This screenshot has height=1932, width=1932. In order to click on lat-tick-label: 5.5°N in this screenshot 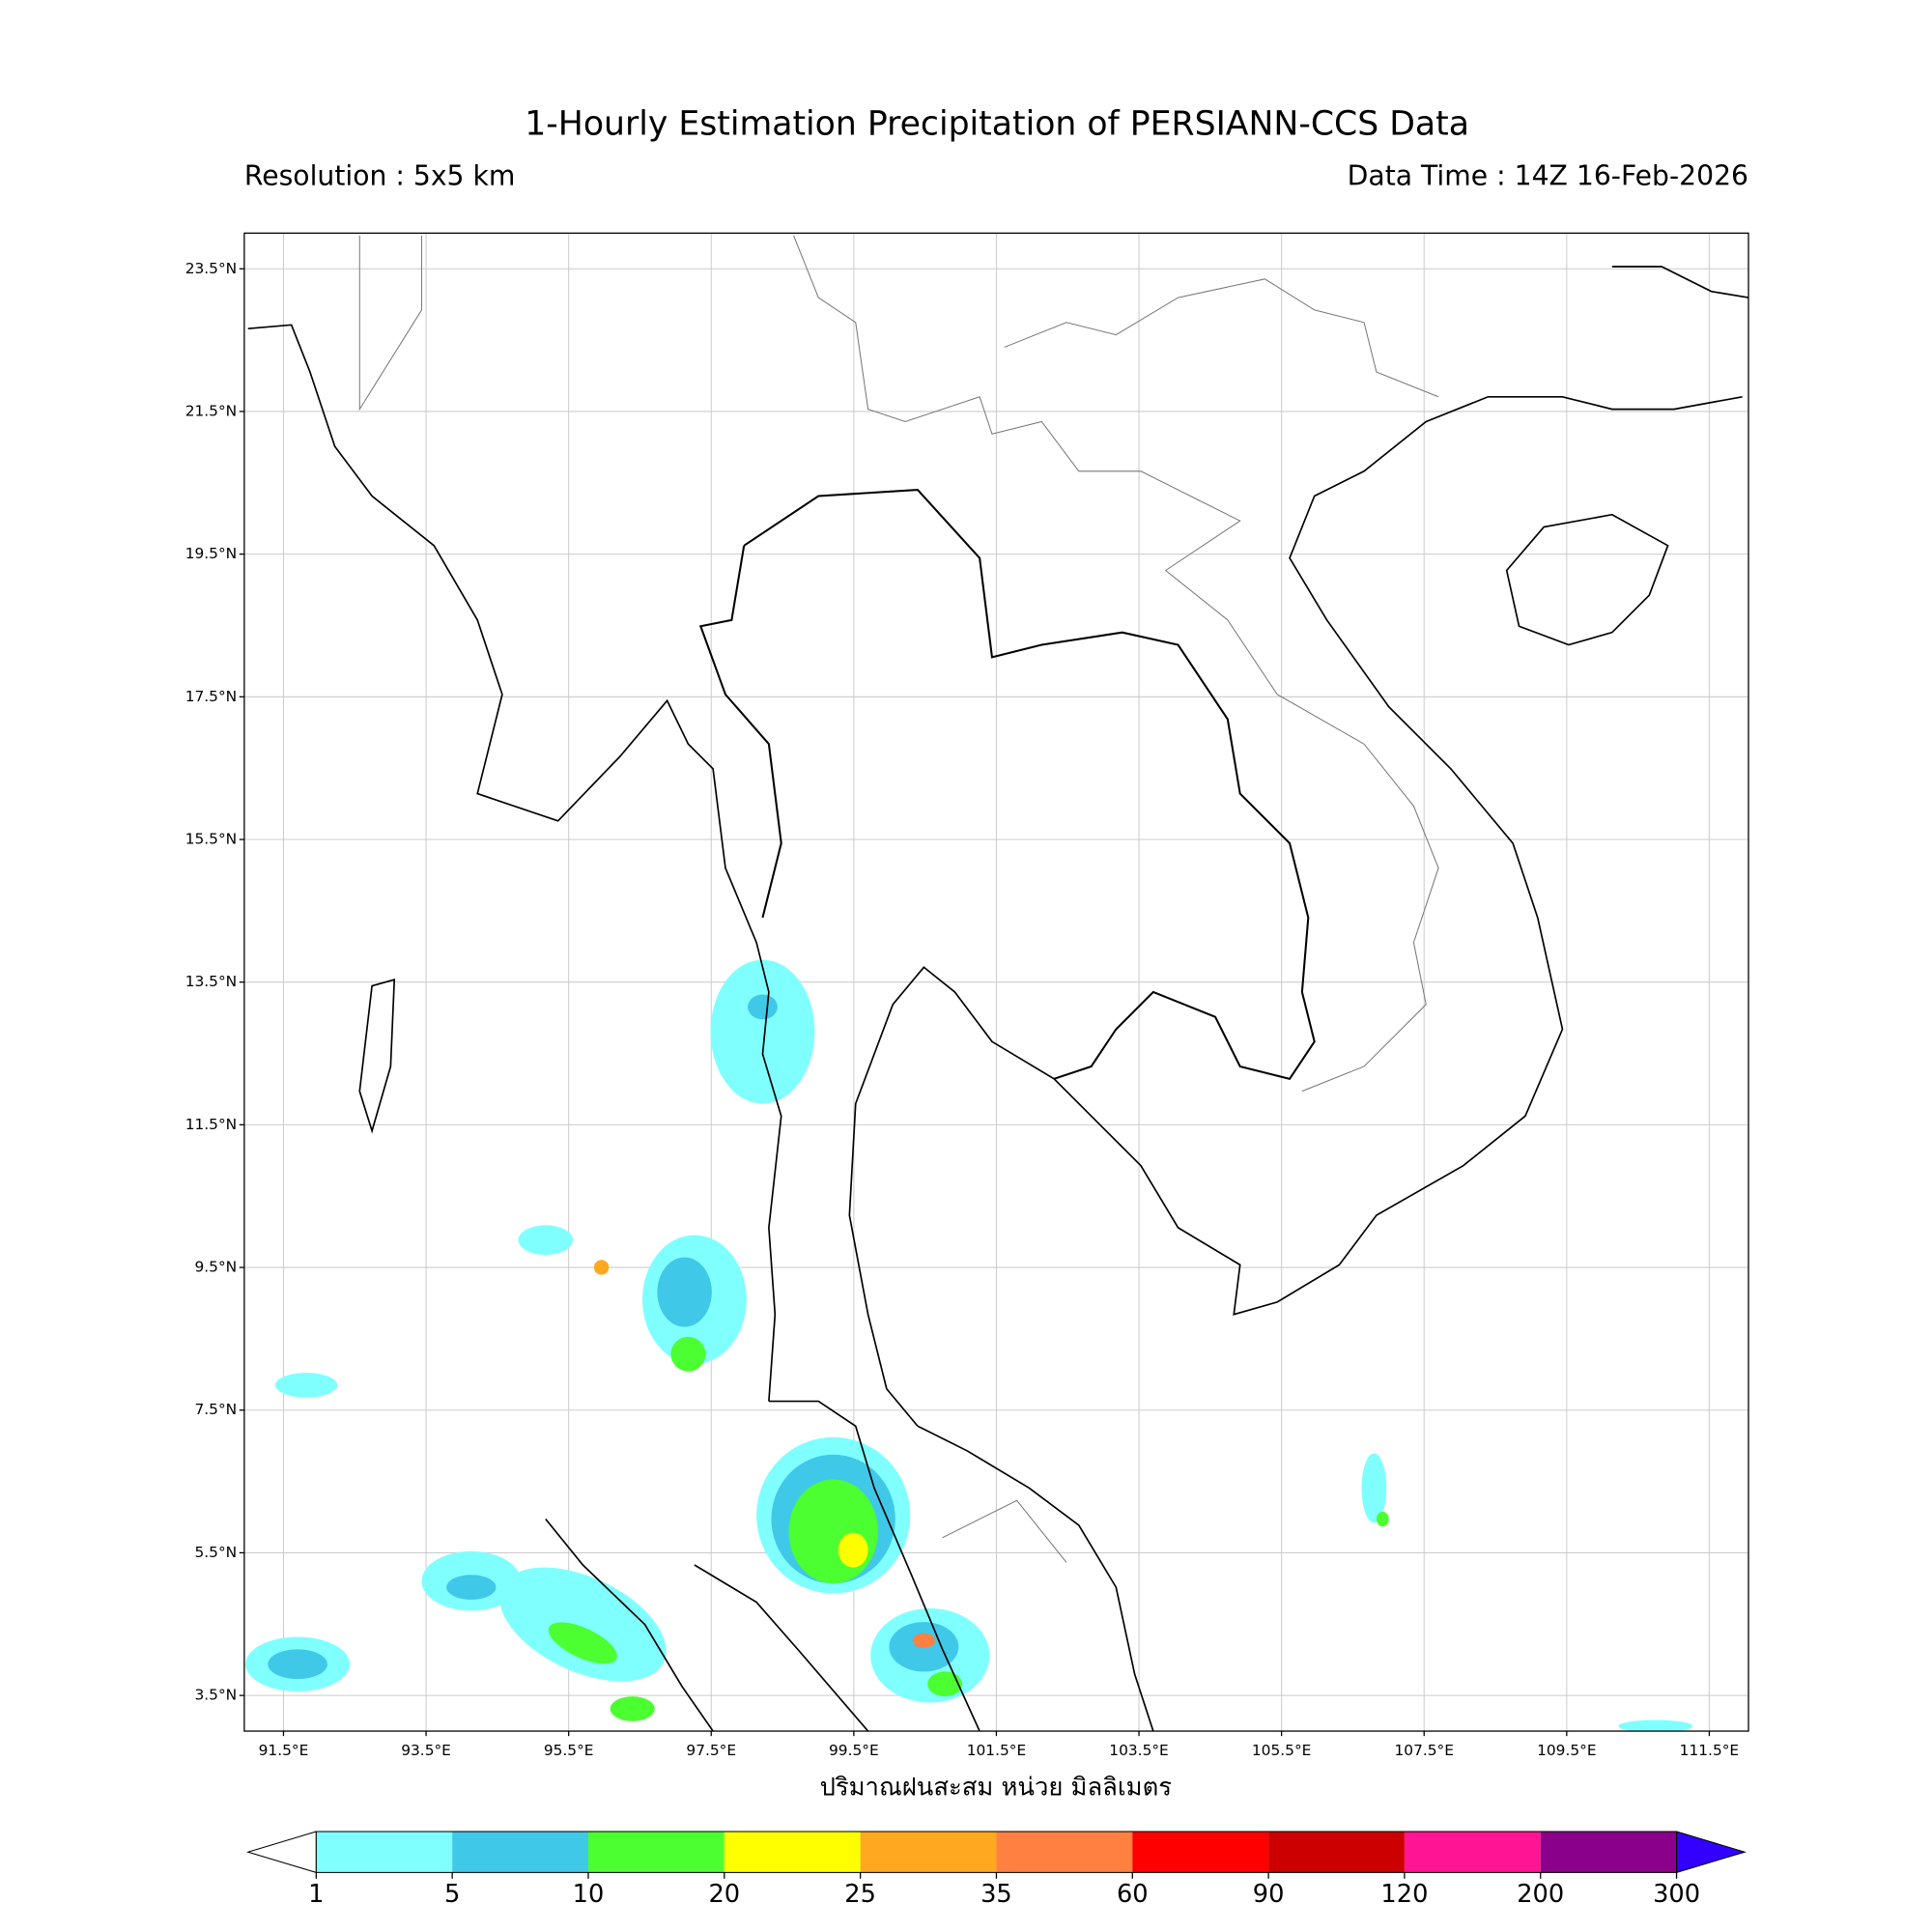, I will do `click(215, 1552)`.